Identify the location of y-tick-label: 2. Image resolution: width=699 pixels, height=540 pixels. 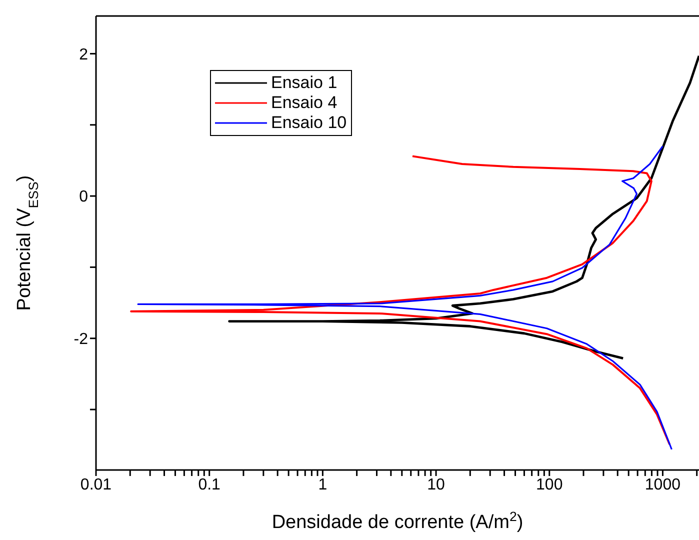
(83, 55).